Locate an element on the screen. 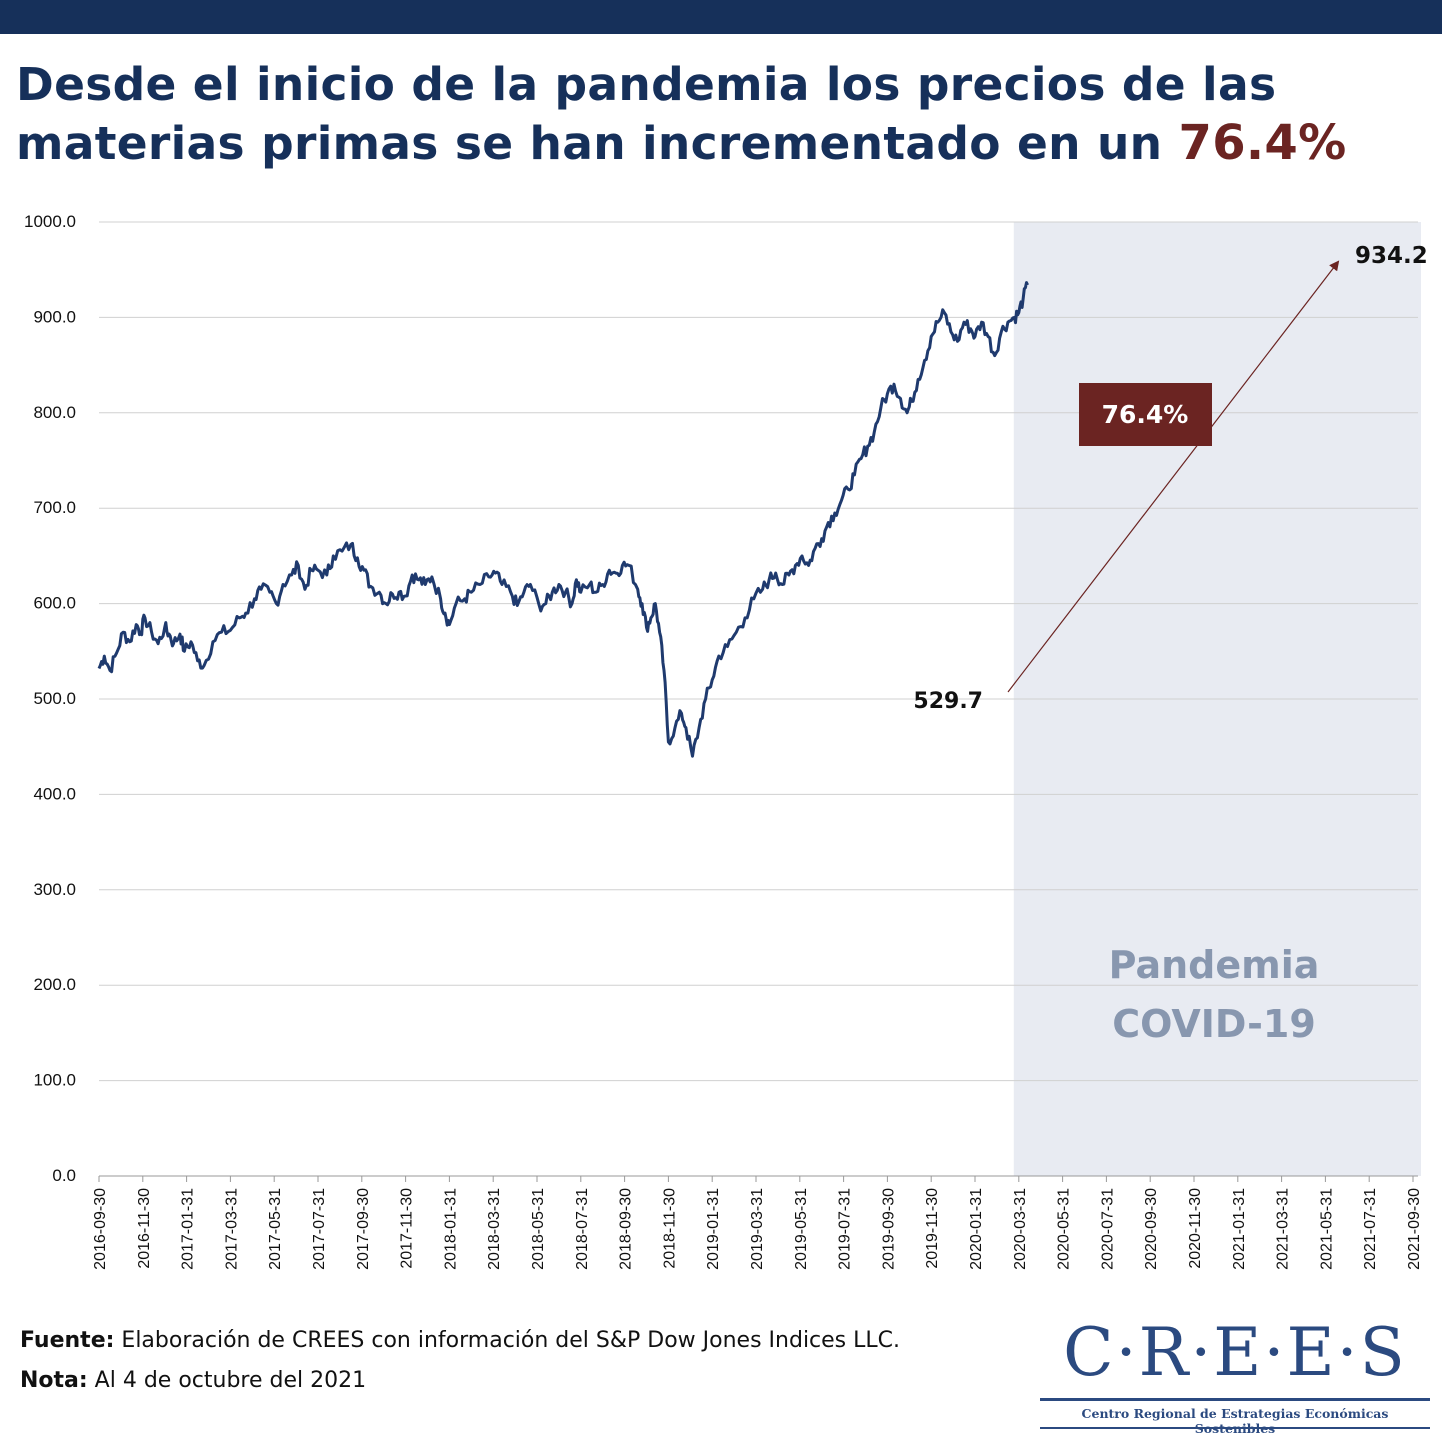 This screenshot has height=1442, width=1442. pandemic-label-line2: COVID-19 is located at coordinates (1214, 1024).